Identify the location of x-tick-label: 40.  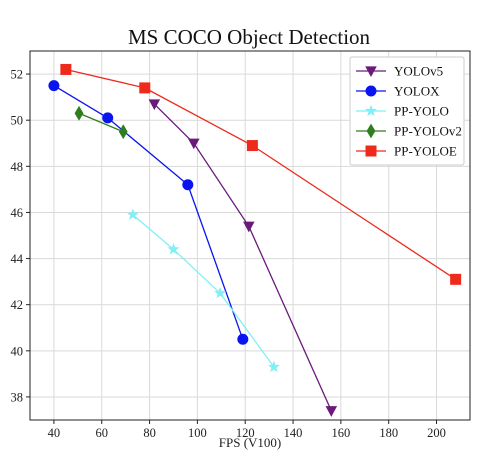
(54, 433).